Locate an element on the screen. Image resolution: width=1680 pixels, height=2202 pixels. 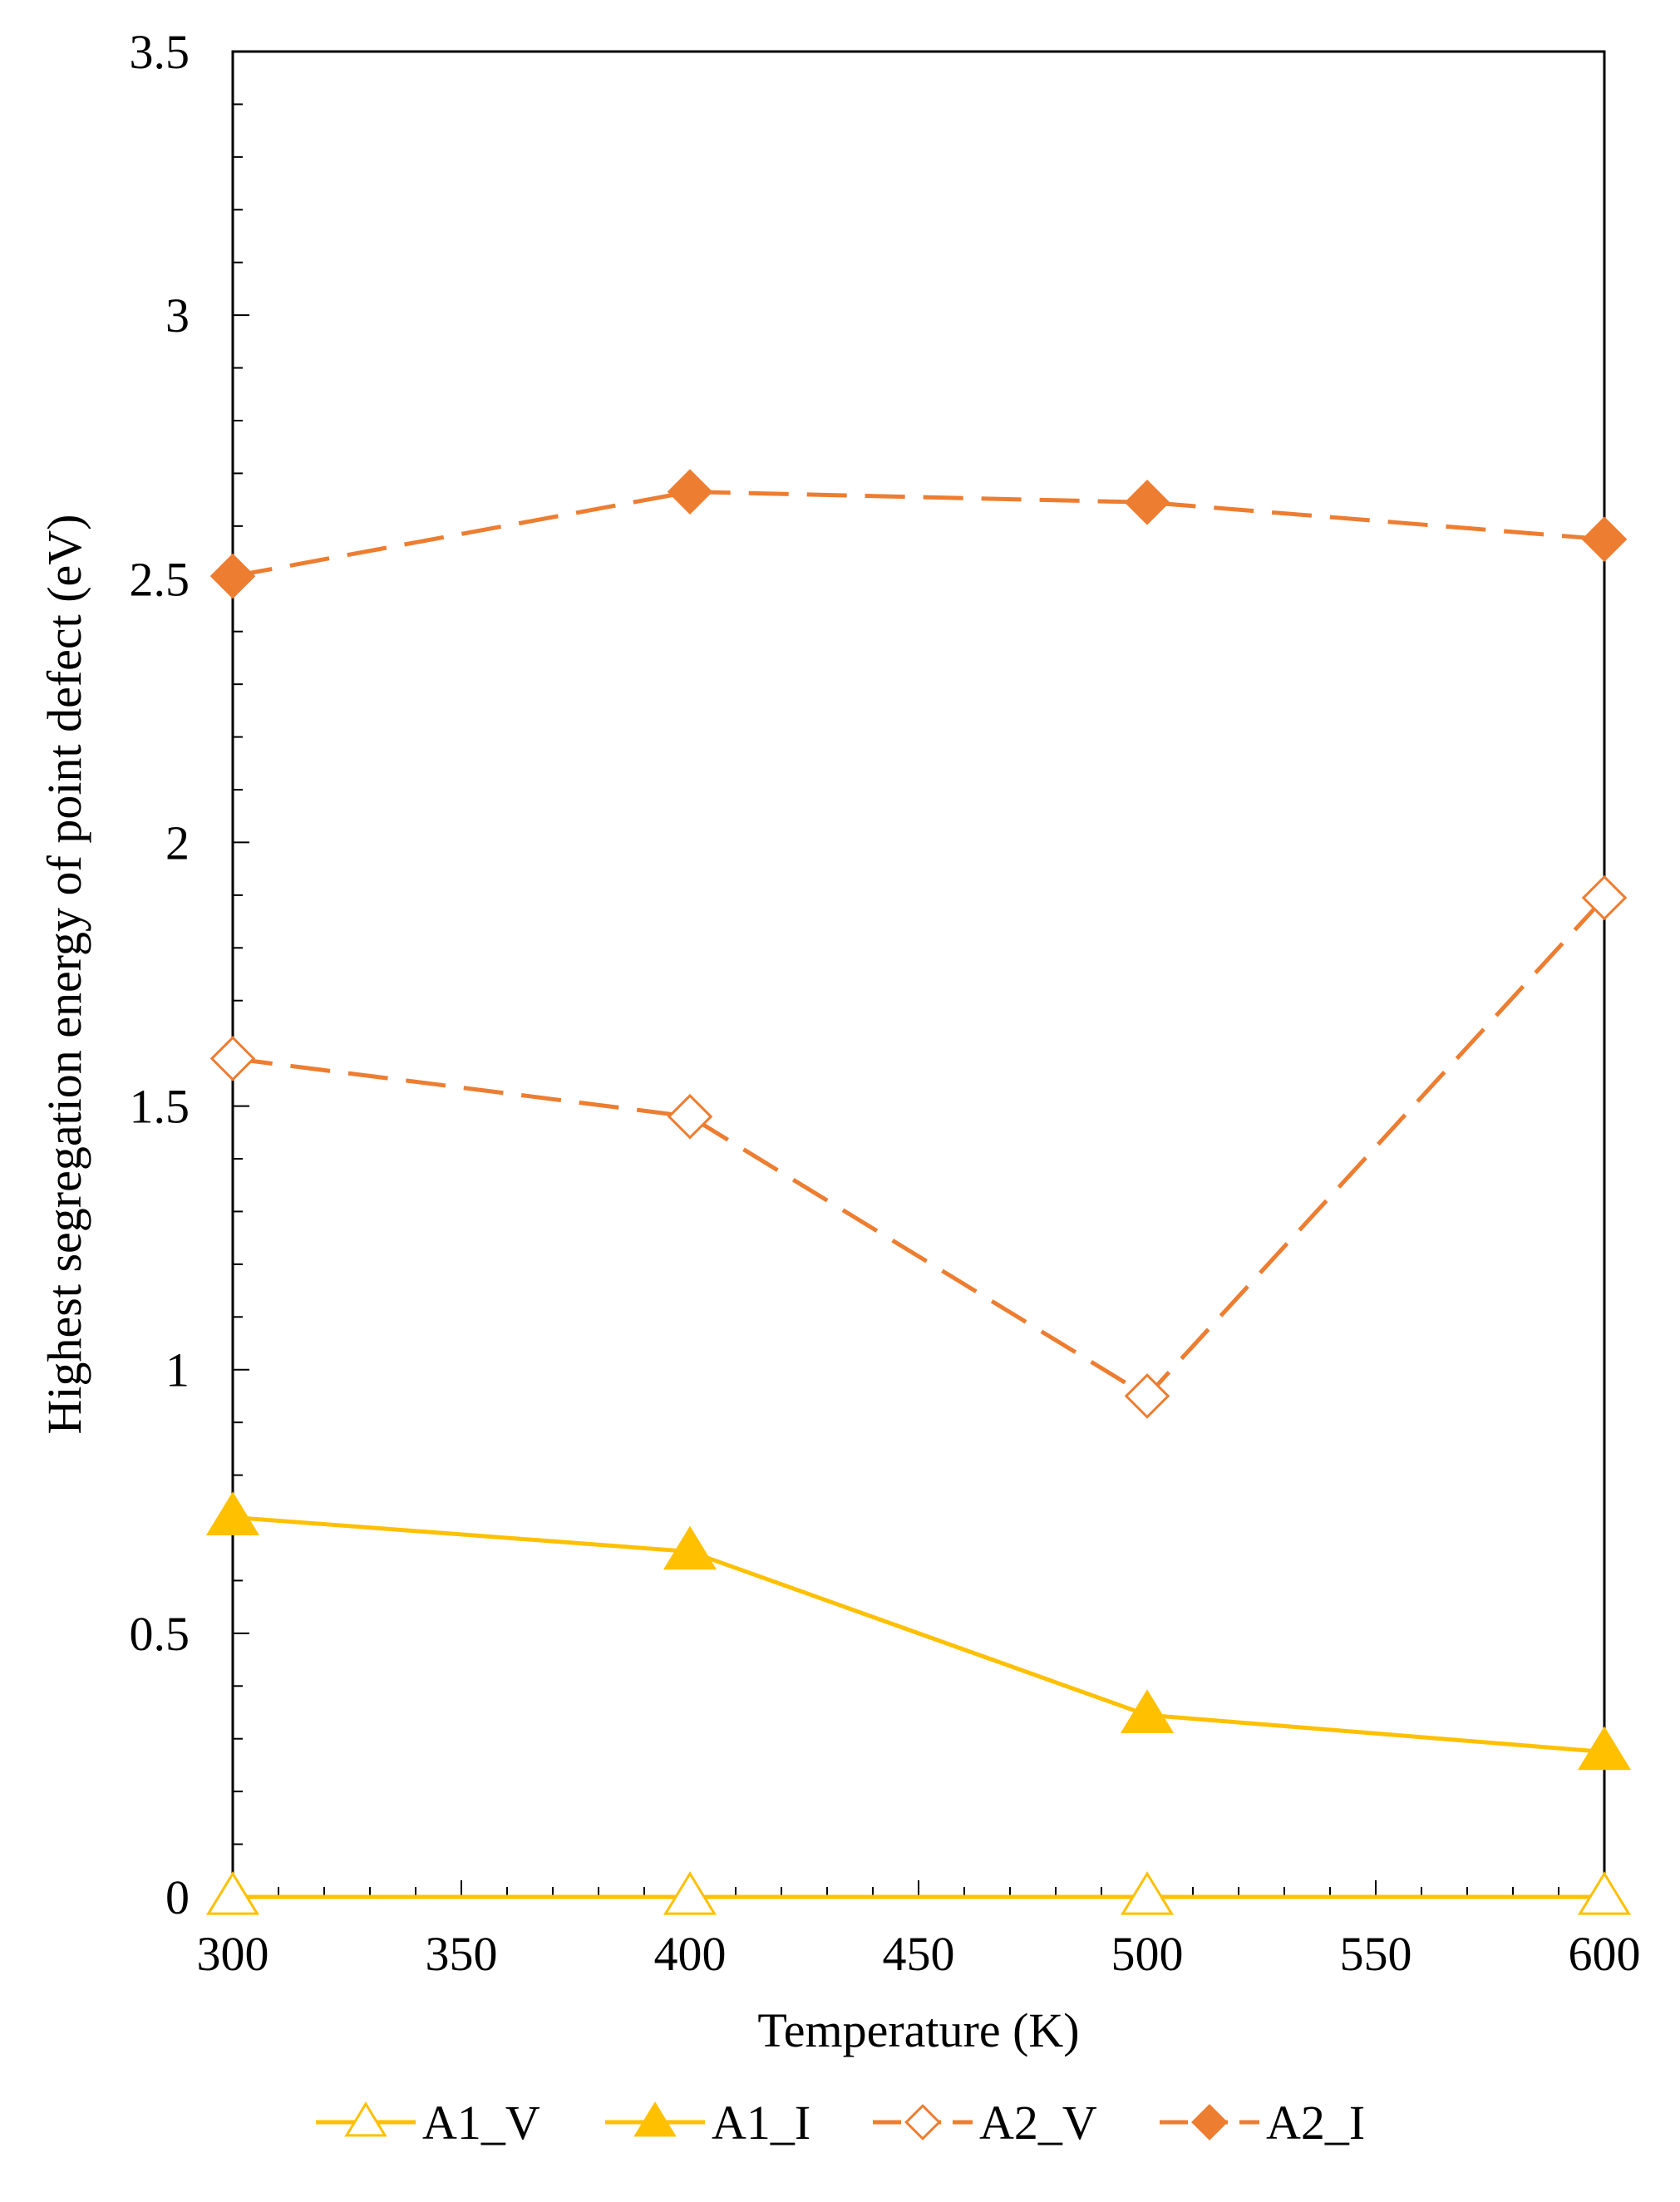
legend-label: A1_I is located at coordinates (761, 2123).